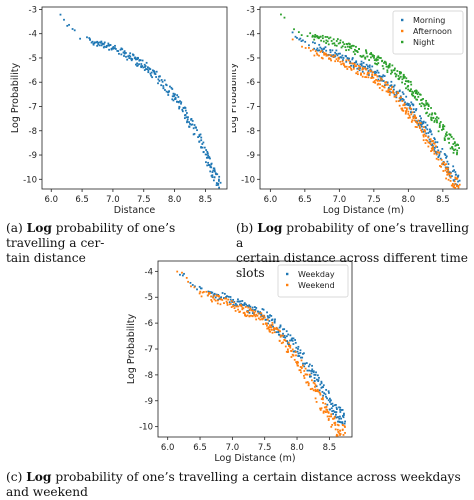  What do you see at coordinates (432, 31) in the screenshot?
I see `legend-label: Afternoon` at bounding box center [432, 31].